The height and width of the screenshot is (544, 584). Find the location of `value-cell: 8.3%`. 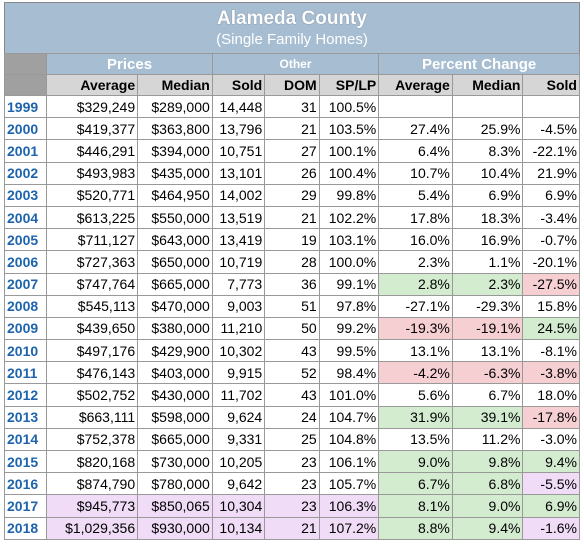

value-cell: 8.3% is located at coordinates (487, 151).